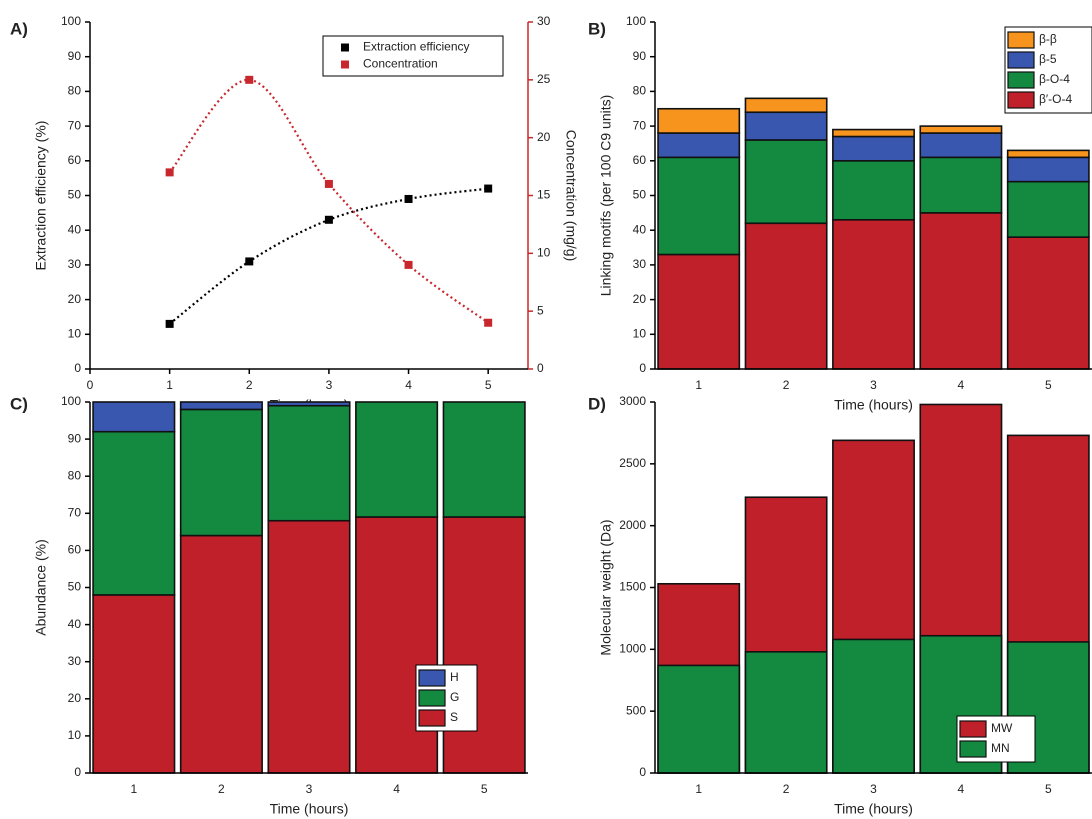  I want to click on y2-tick-label: 15, so click(544, 195).